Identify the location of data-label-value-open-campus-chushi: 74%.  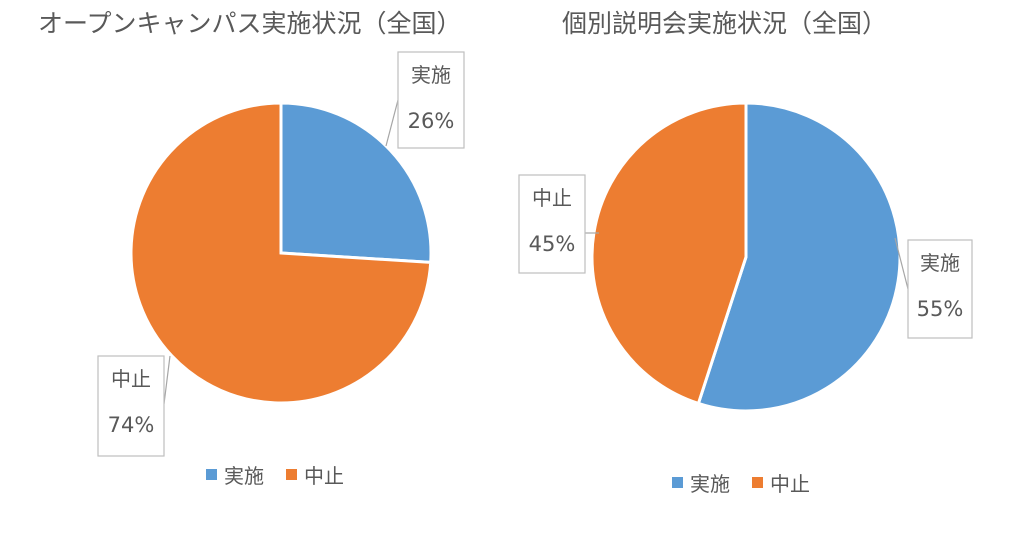
(131, 425).